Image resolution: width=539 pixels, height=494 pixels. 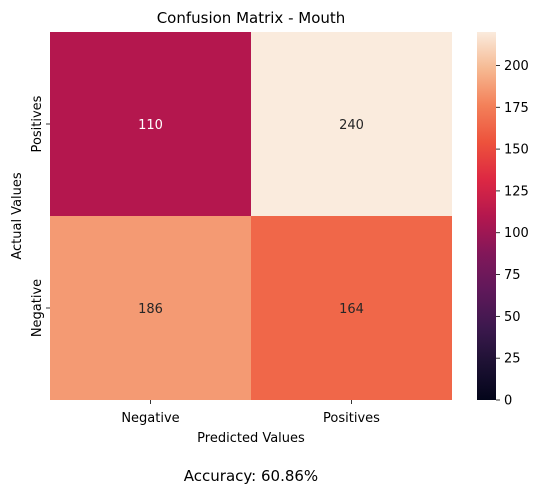 I want to click on colorbar-tick-label: 125, so click(x=516, y=191).